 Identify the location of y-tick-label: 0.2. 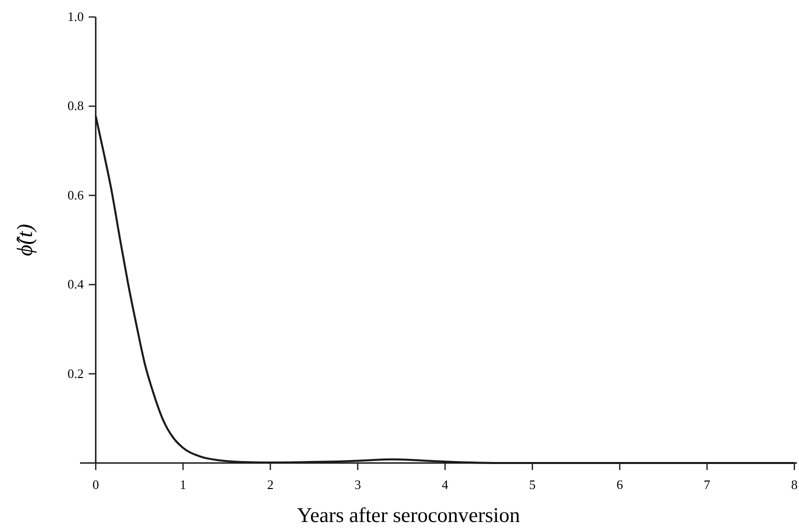
(75, 373).